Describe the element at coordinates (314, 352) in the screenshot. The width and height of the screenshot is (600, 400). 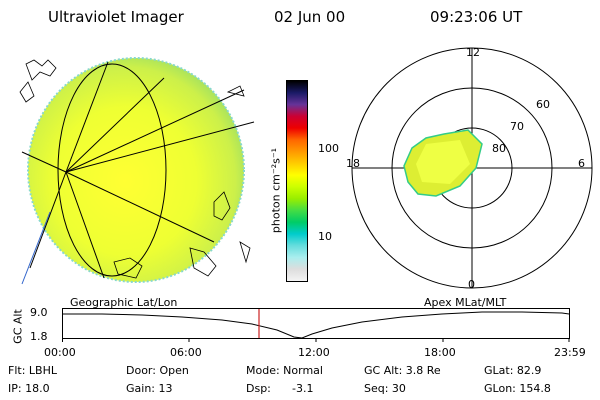
I see `time-tick-2: 12:00` at that location.